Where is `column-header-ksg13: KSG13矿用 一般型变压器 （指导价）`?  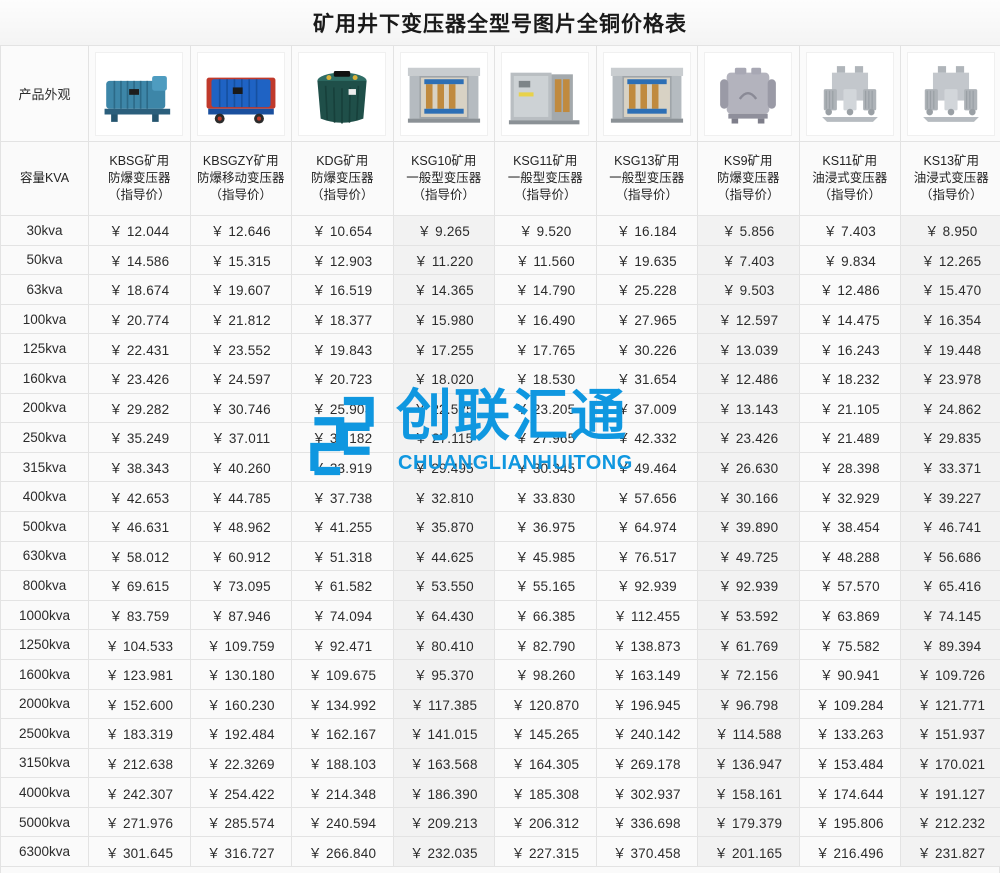
column-header-ksg13: KSG13矿用 一般型变压器 （指导价） is located at coordinates (646, 178).